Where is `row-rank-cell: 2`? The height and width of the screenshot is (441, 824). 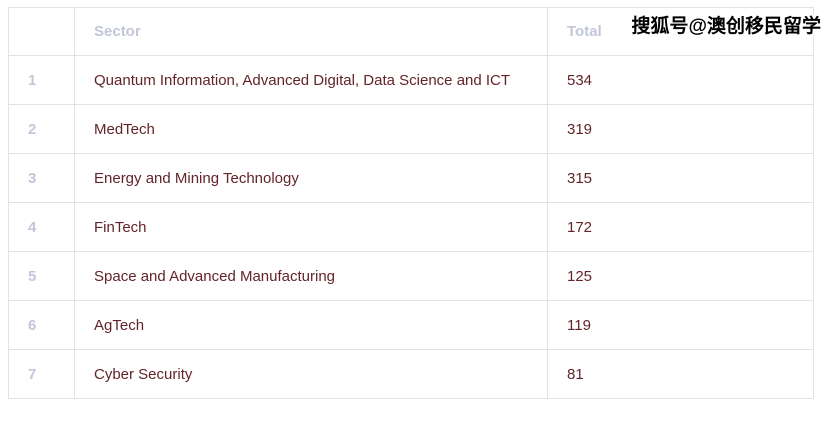
row-rank-cell: 2 is located at coordinates (41, 129).